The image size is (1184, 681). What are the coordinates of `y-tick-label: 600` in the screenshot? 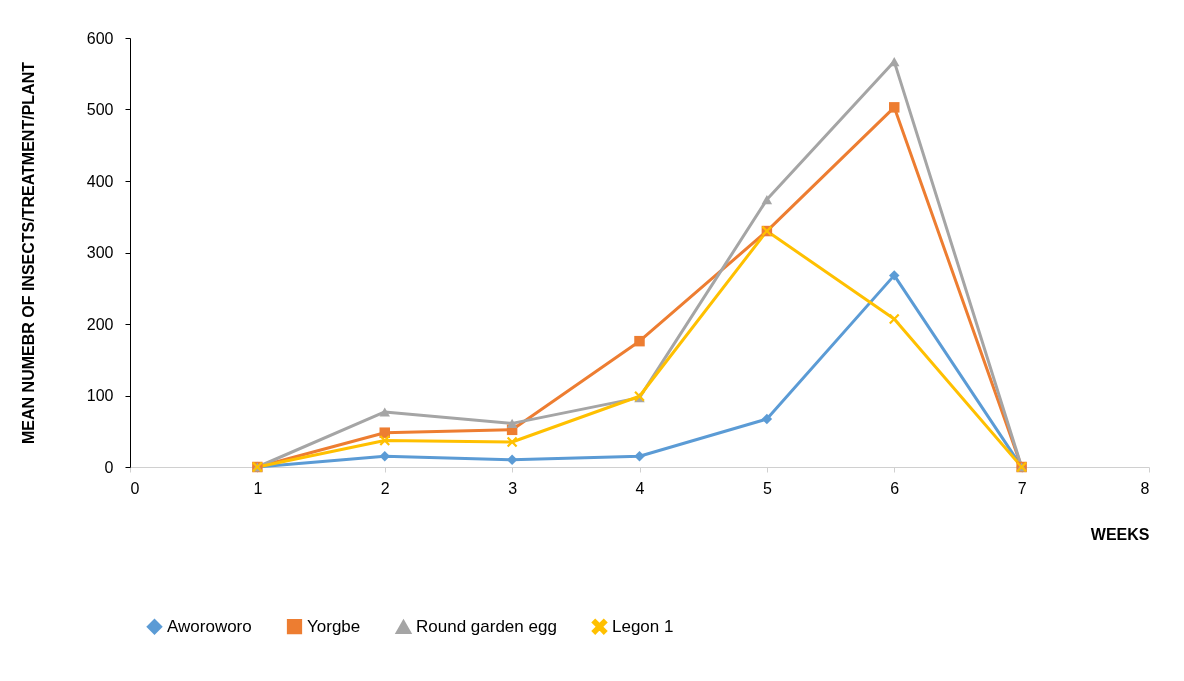 It's located at (100, 38).